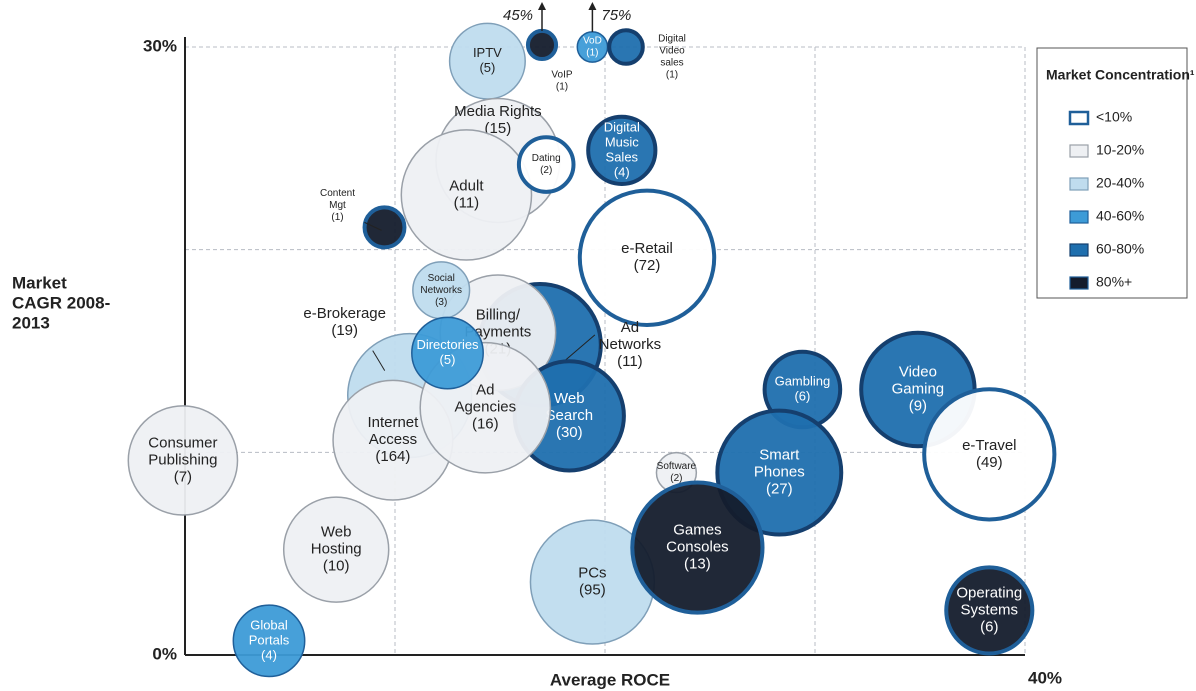 The height and width of the screenshot is (691, 1196). What do you see at coordinates (336, 566) in the screenshot?
I see `bubble-count: (10)` at bounding box center [336, 566].